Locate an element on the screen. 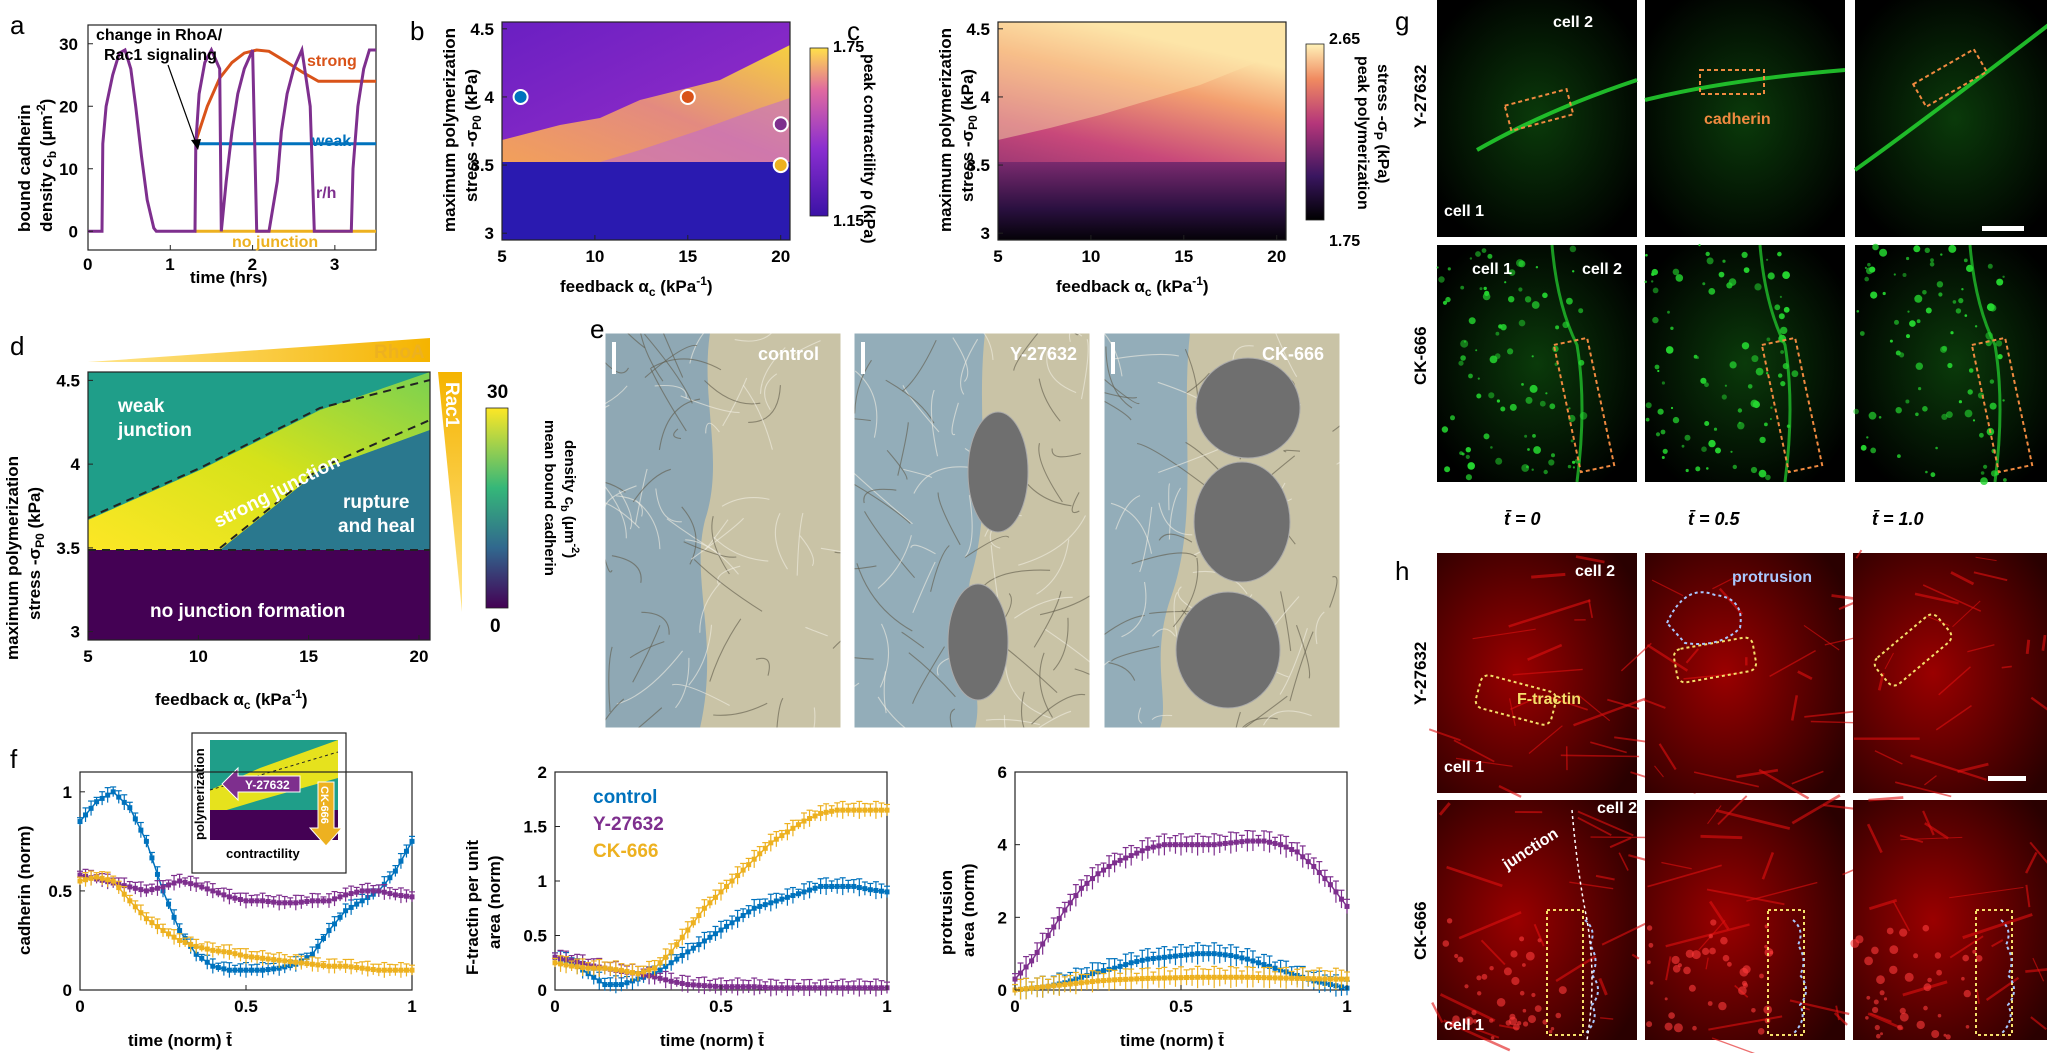 Image resolution: width=2047 pixels, height=1053 pixels. panel-d-rac1-wedge is located at coordinates (450, 492).